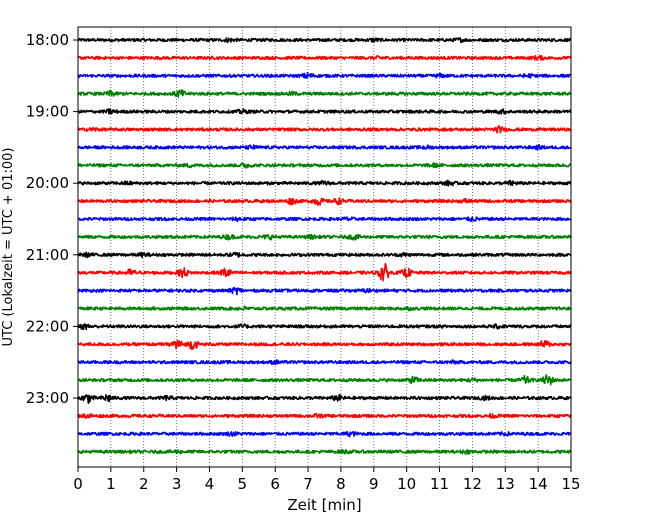 This screenshot has width=650, height=520. What do you see at coordinates (177, 484) in the screenshot?
I see `x-tick-label: 3` at bounding box center [177, 484].